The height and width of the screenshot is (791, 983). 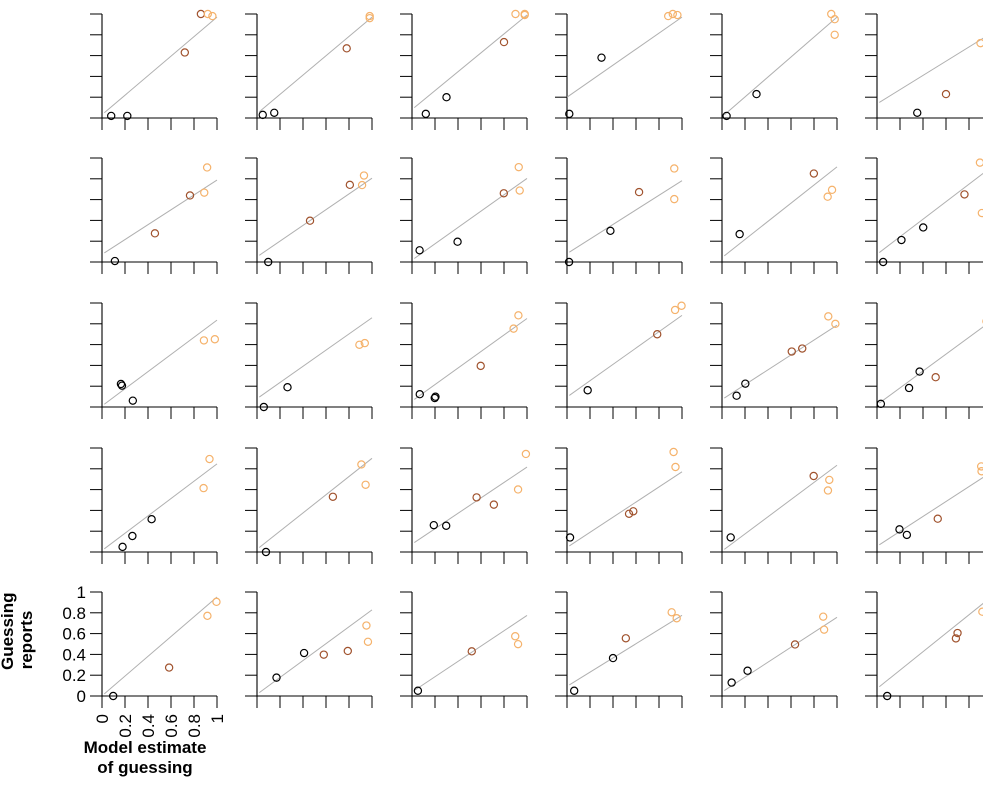 What do you see at coordinates (26, 640) in the screenshot?
I see `y-axis-label-line-2: reports` at bounding box center [26, 640].